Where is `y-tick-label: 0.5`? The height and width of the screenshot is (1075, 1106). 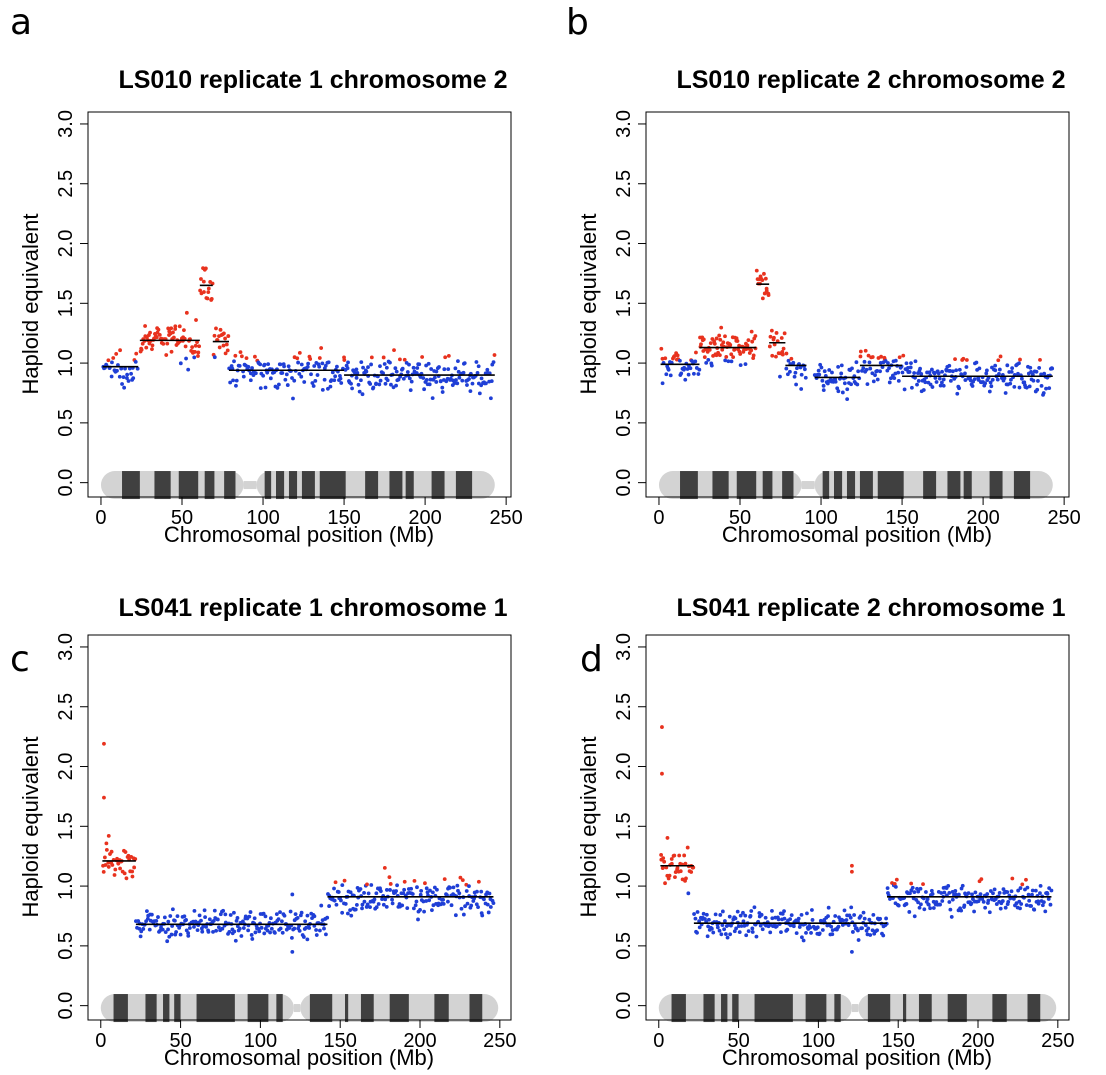 y-tick-label: 0.5 is located at coordinates (66, 946).